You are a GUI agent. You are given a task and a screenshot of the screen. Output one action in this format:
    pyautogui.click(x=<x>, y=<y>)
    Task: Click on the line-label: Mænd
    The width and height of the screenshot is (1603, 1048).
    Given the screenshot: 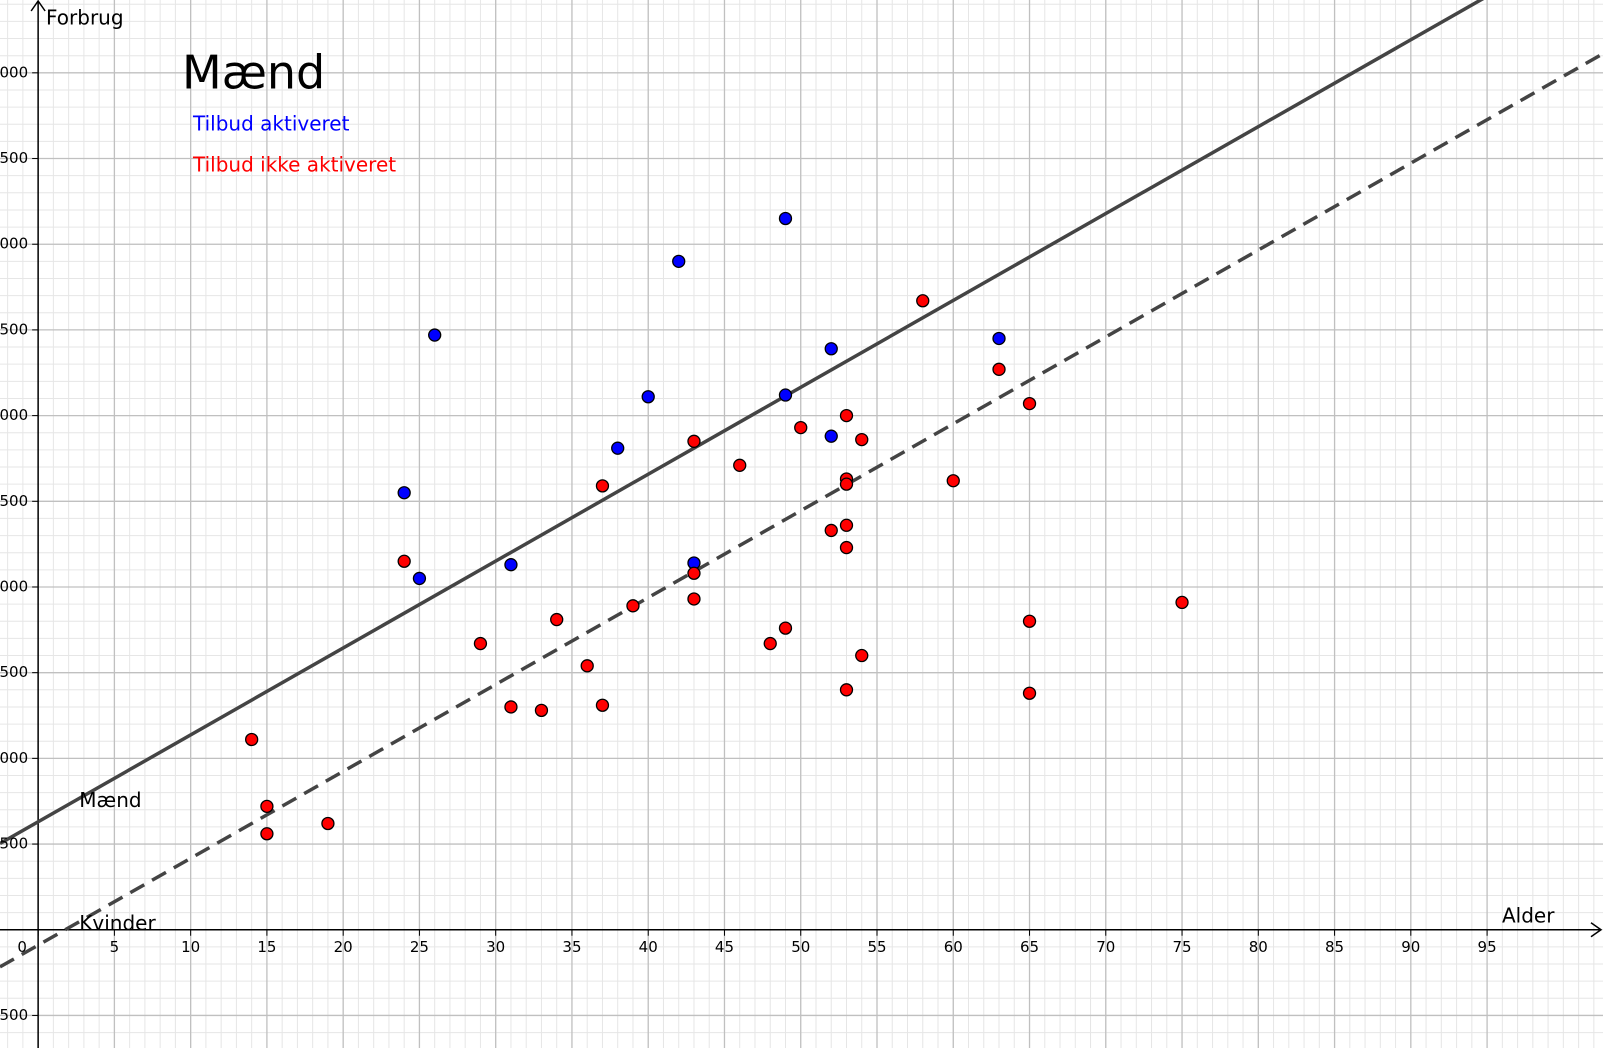 What is the action you would take?
    pyautogui.click(x=110, y=800)
    